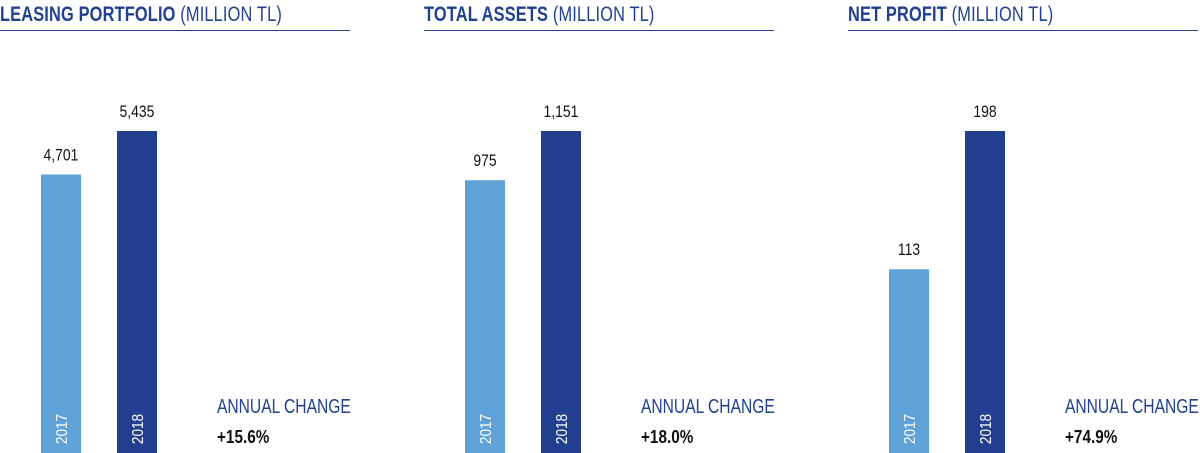 The image size is (1200, 453). Describe the element at coordinates (909, 250) in the screenshot. I see `data-label: 113` at that location.